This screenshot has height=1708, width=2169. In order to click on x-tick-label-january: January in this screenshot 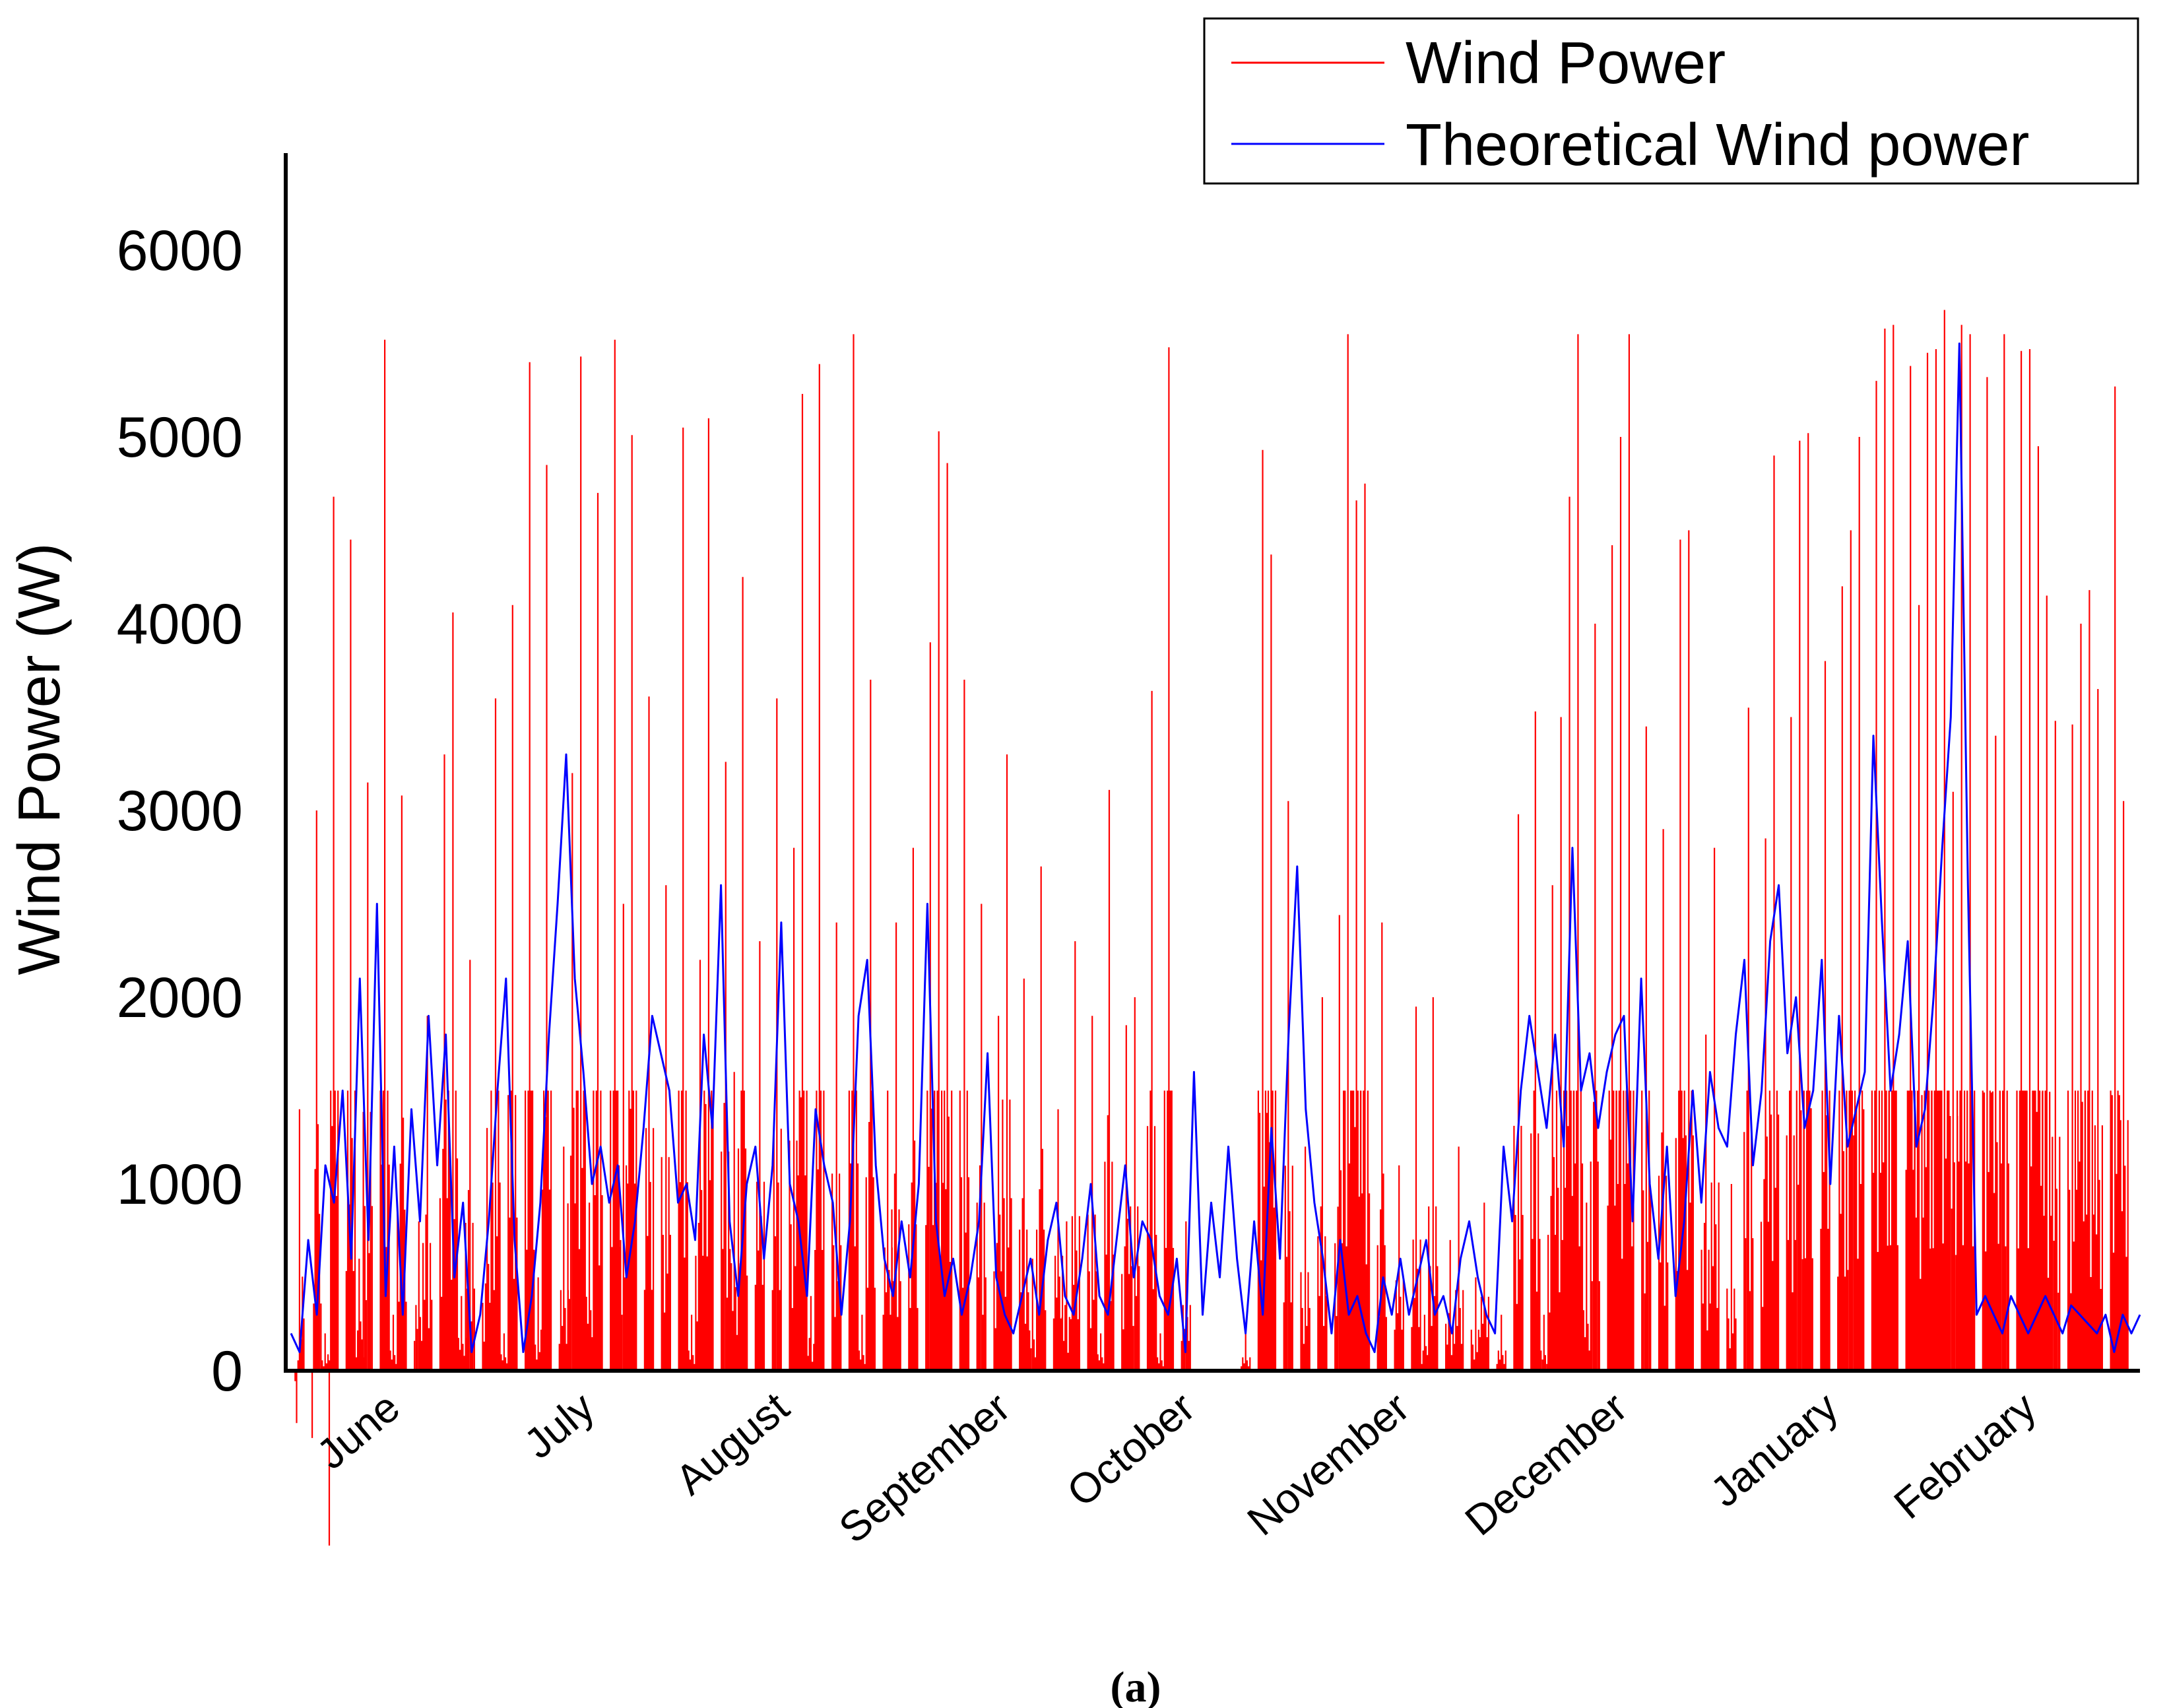, I will do `click(1774, 1450)`.